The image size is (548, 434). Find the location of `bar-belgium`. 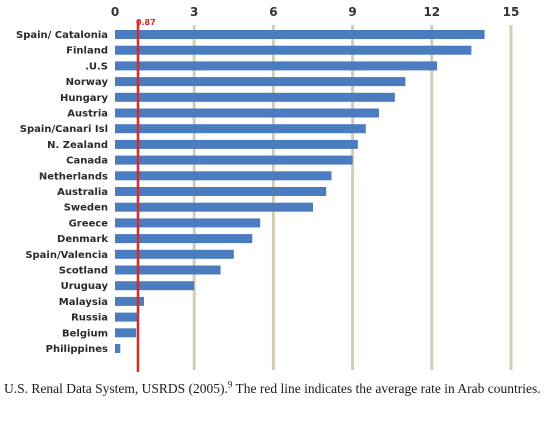

bar-belgium is located at coordinates (126, 333).